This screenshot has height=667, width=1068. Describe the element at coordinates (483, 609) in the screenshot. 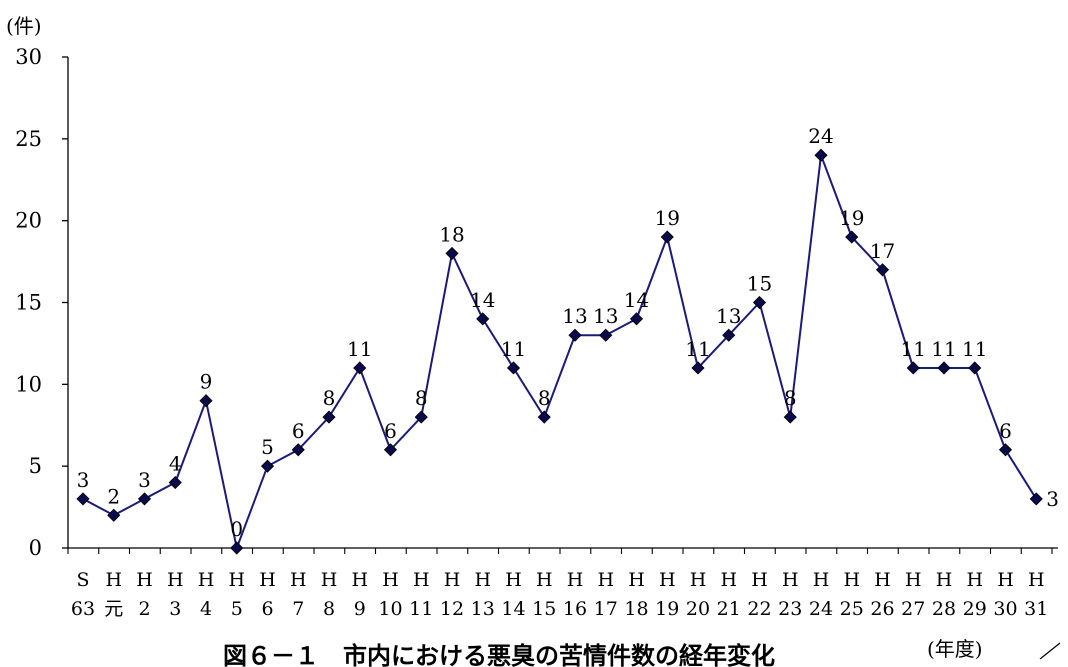

I see `x-tick-label-bottom: 13` at that location.